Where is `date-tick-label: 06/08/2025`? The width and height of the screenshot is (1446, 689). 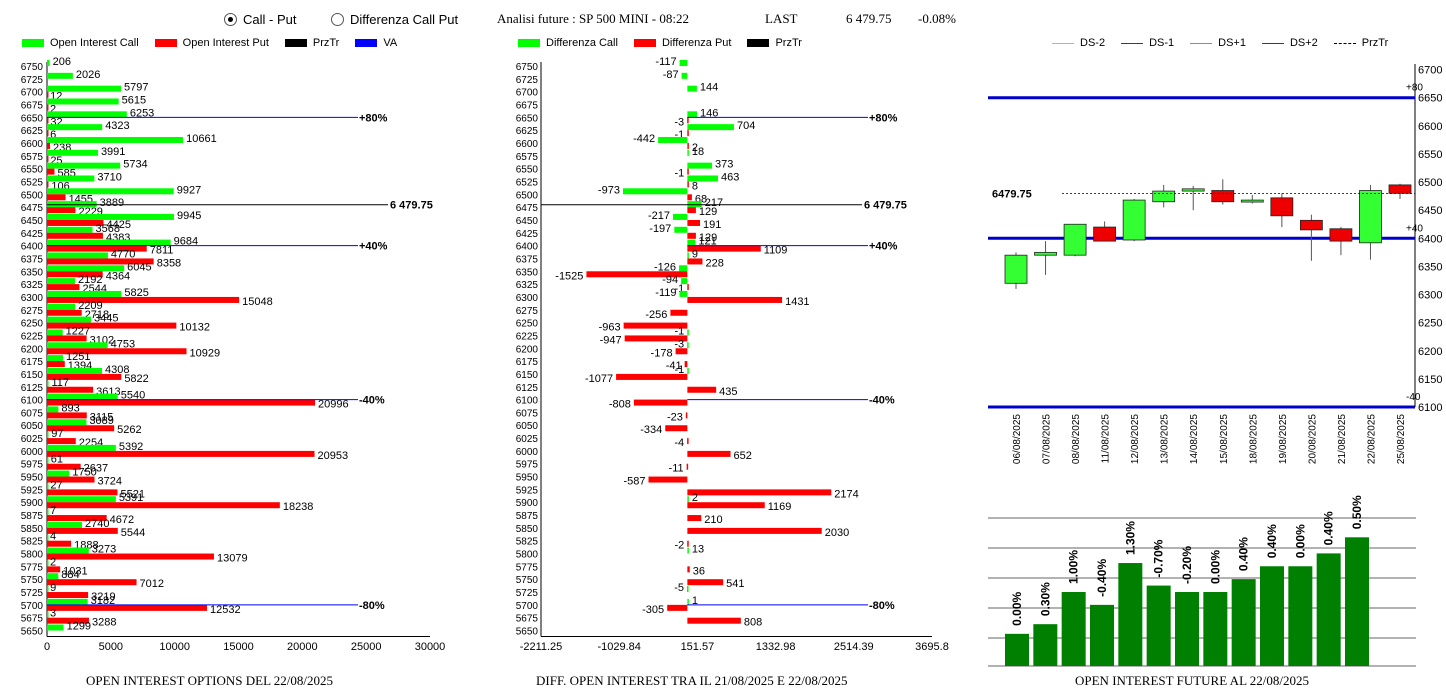 date-tick-label: 06/08/2025 is located at coordinates (1017, 439).